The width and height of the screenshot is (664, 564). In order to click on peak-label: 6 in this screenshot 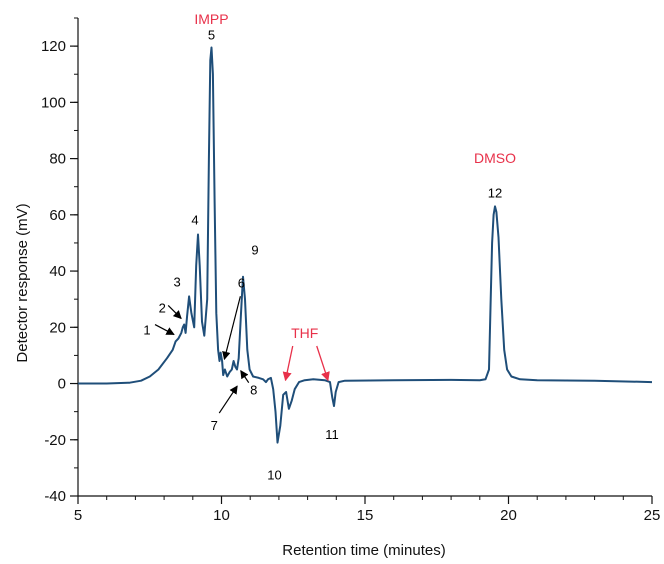, I will do `click(241, 282)`.